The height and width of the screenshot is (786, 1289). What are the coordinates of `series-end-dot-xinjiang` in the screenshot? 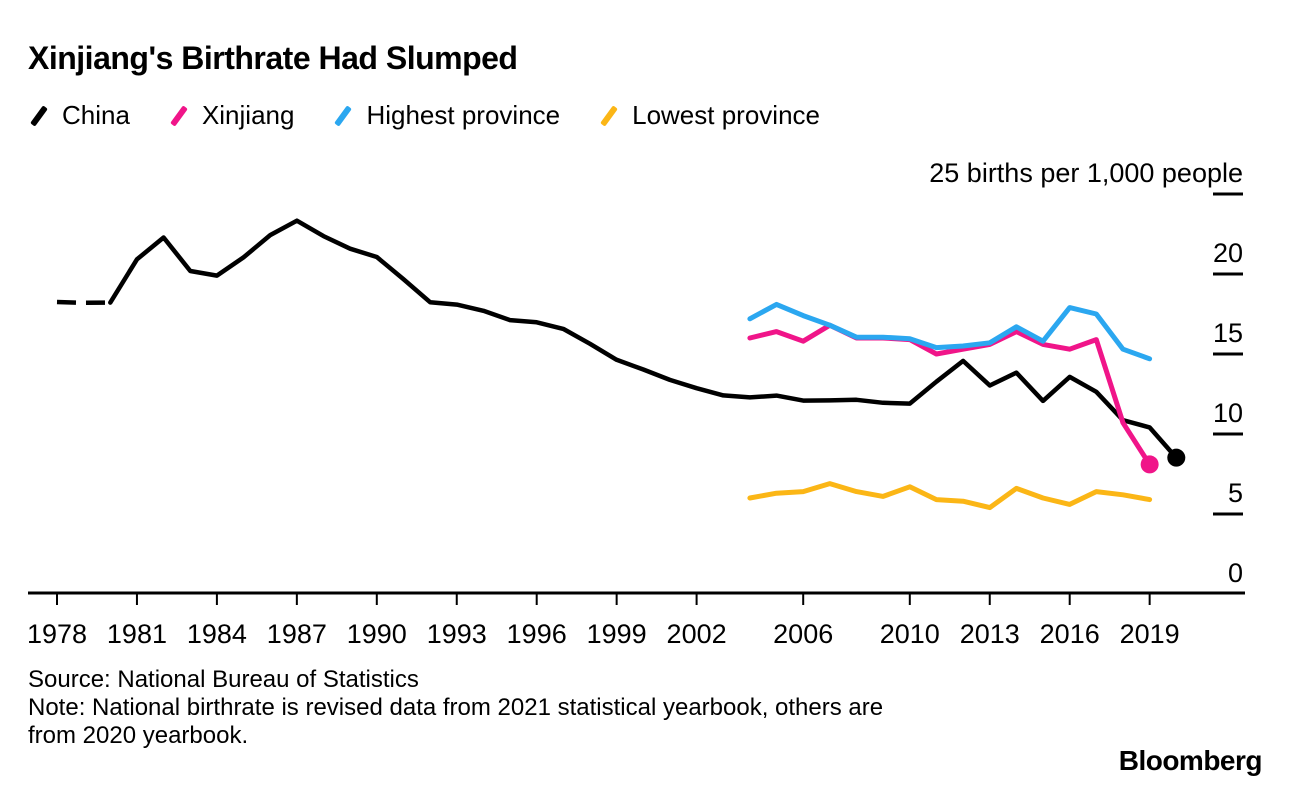 It's located at (1149, 464).